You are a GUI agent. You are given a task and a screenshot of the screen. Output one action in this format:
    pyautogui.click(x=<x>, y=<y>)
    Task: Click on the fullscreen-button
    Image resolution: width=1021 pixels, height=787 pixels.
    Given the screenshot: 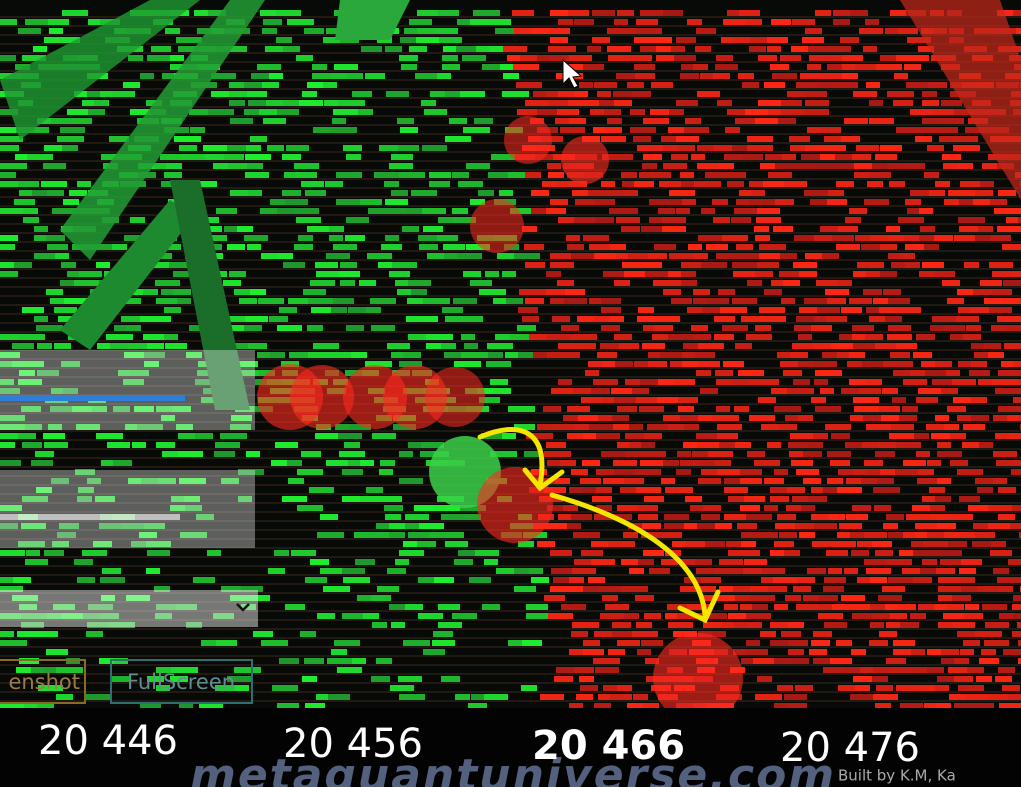 What is the action you would take?
    pyautogui.click(x=181, y=681)
    